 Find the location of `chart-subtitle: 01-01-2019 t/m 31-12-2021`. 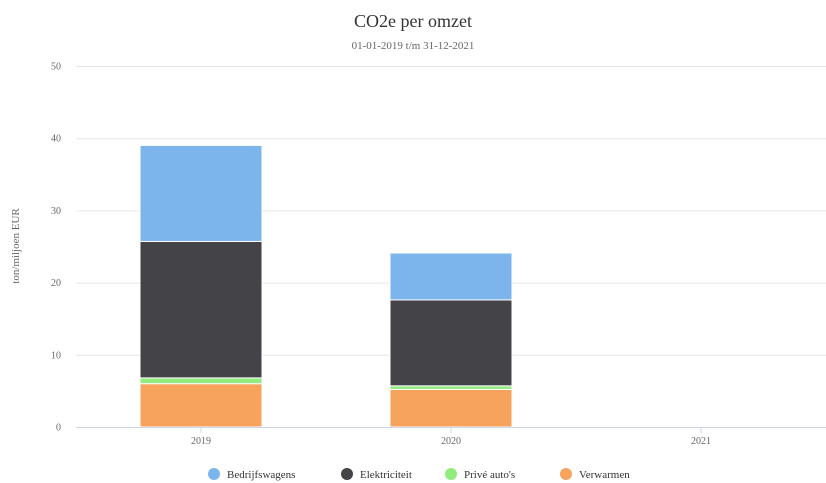

chart-subtitle: 01-01-2019 t/m 31-12-2021 is located at coordinates (413, 46).